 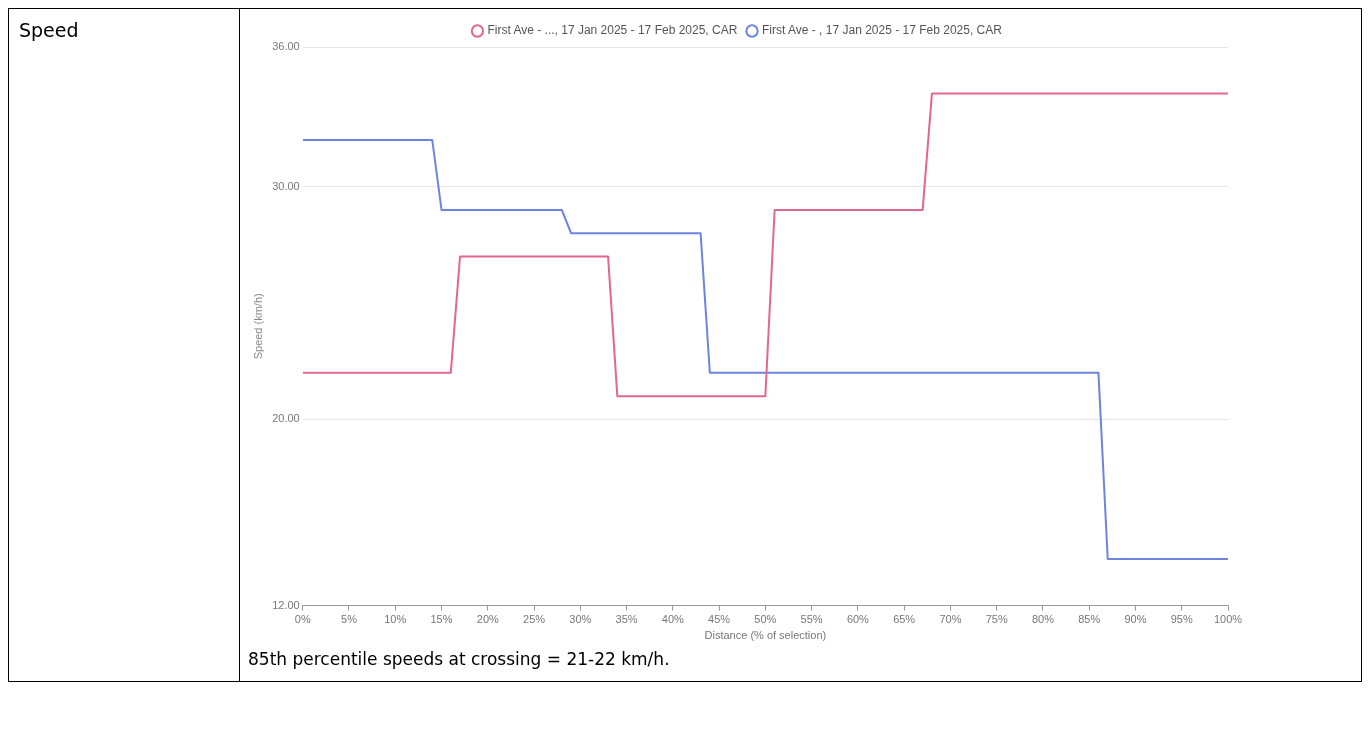 I want to click on x-tick-label: 15%, so click(x=441, y=619).